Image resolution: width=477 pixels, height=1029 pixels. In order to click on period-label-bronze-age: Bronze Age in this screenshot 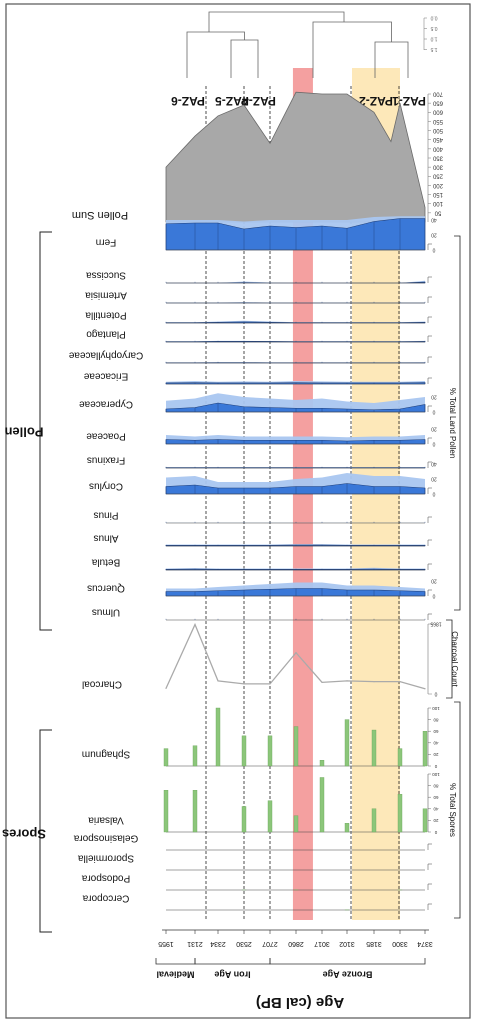, I will do `click(348, 975)`.